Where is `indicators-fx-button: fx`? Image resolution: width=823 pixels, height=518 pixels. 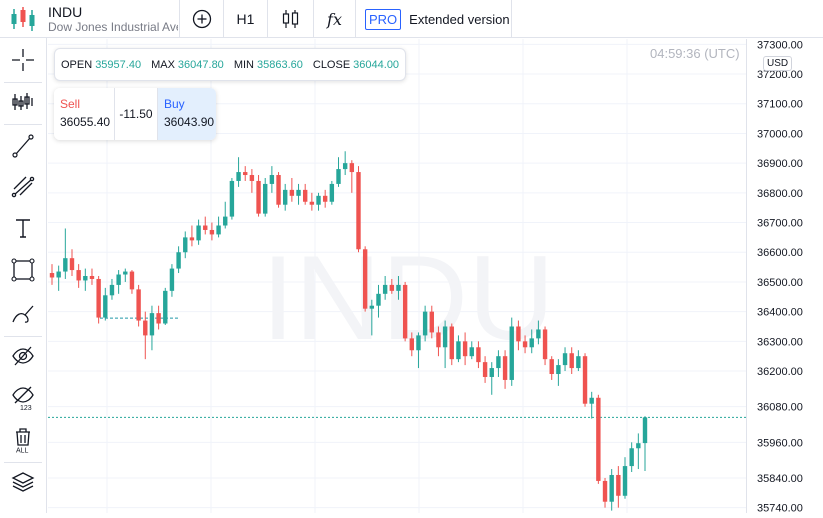 indicators-fx-button: fx is located at coordinates (335, 19).